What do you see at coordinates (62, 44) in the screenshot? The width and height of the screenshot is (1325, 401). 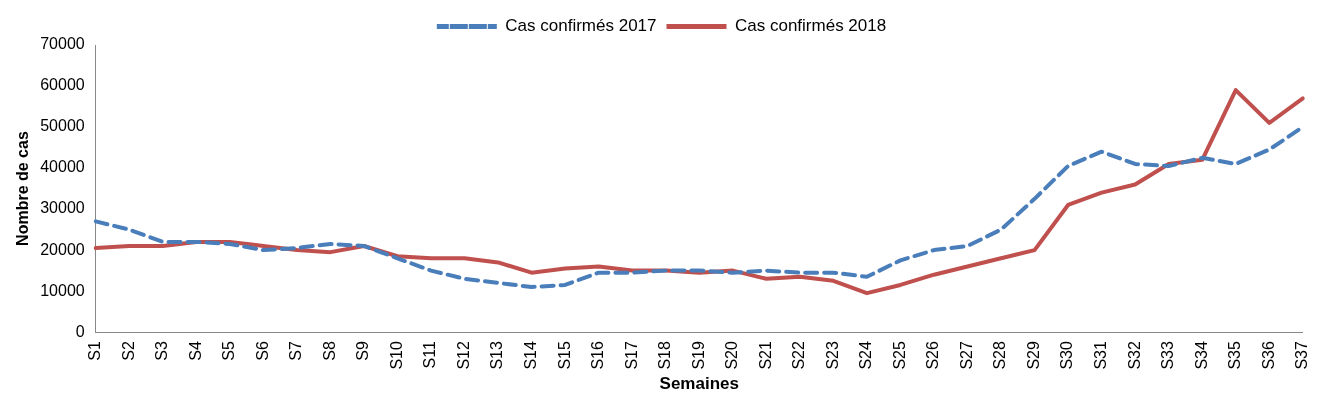 I see `y-tick-label: 70000` at bounding box center [62, 44].